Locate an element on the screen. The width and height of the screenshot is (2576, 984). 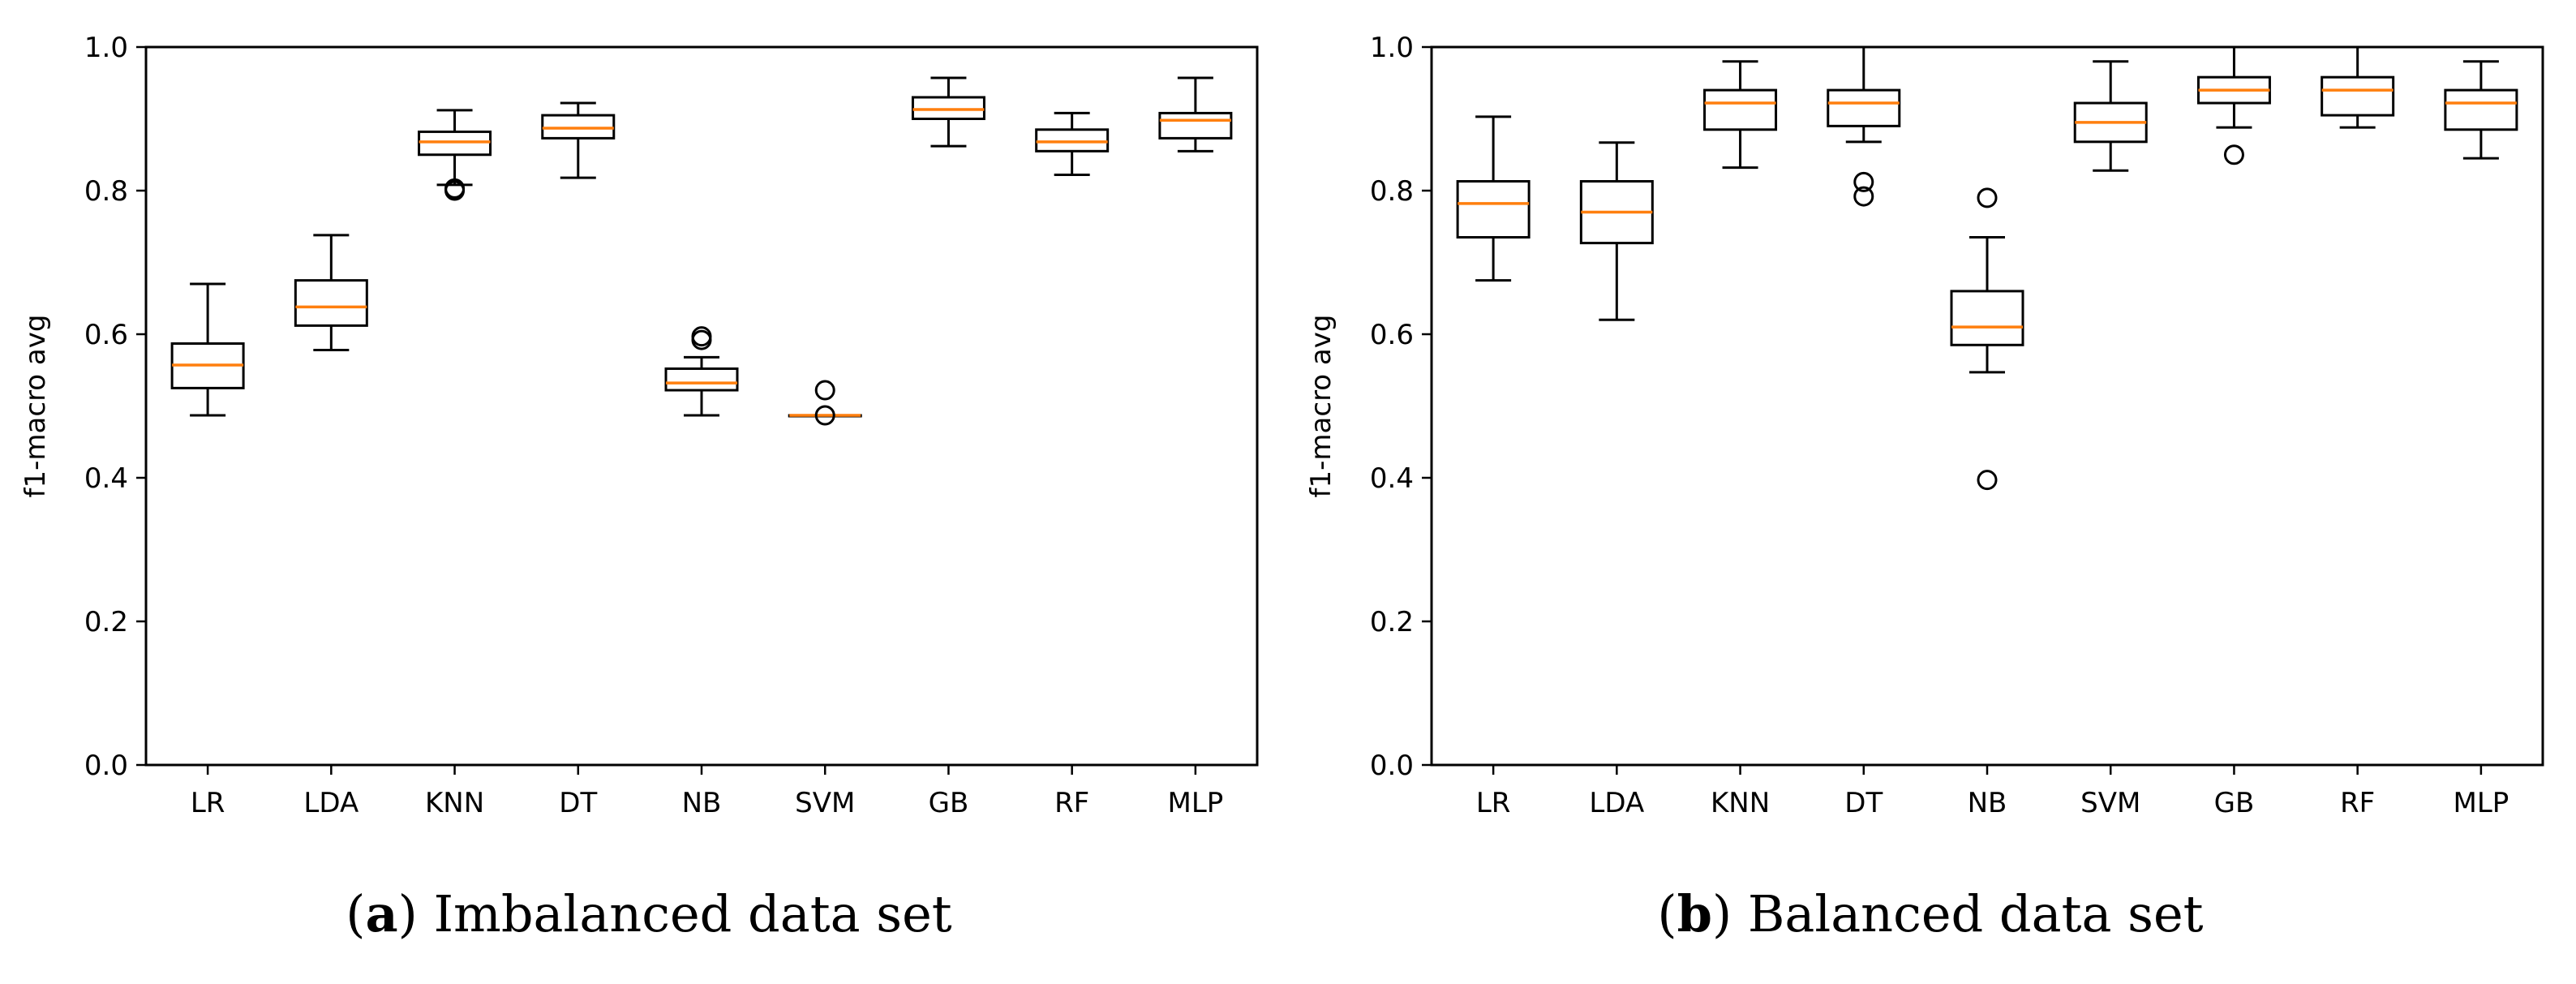
p0-dt-box is located at coordinates (578, 127).